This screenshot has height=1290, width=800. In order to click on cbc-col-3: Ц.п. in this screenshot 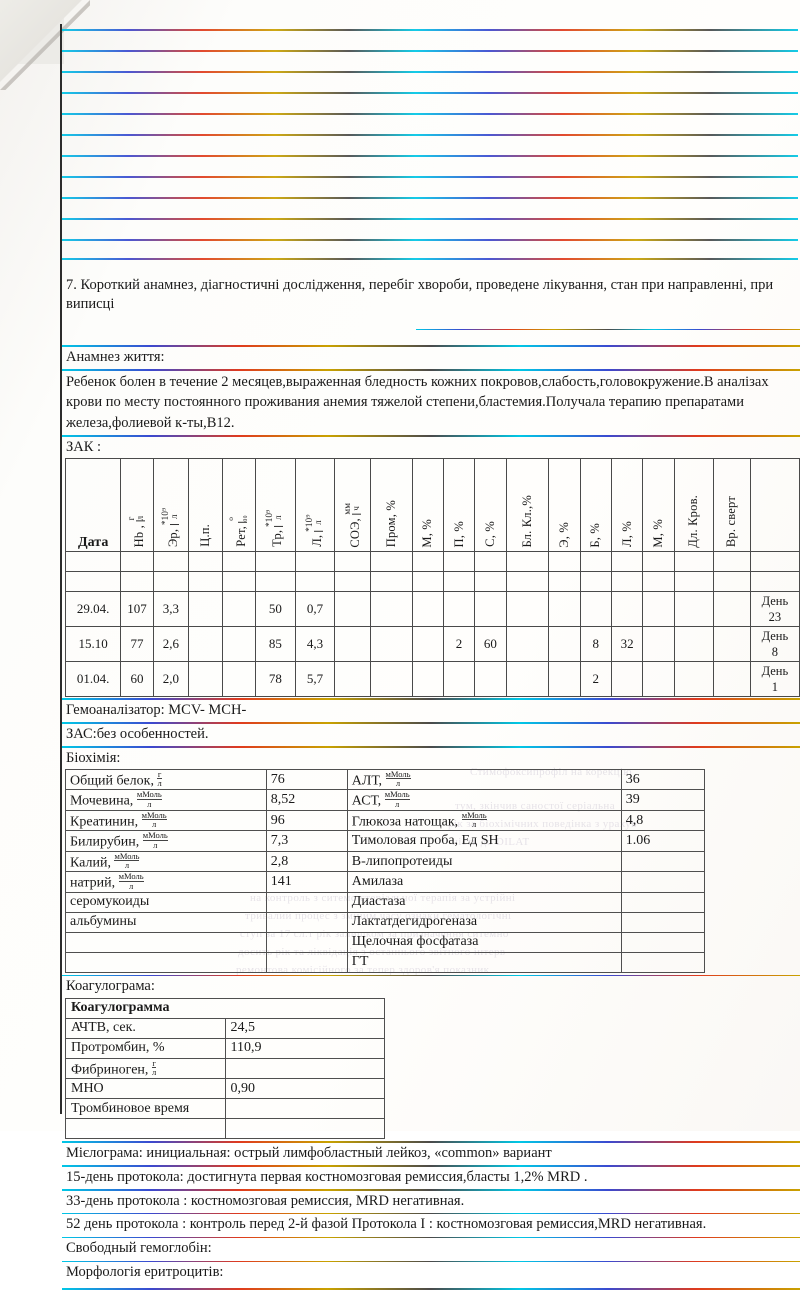, I will do `click(205, 505)`.